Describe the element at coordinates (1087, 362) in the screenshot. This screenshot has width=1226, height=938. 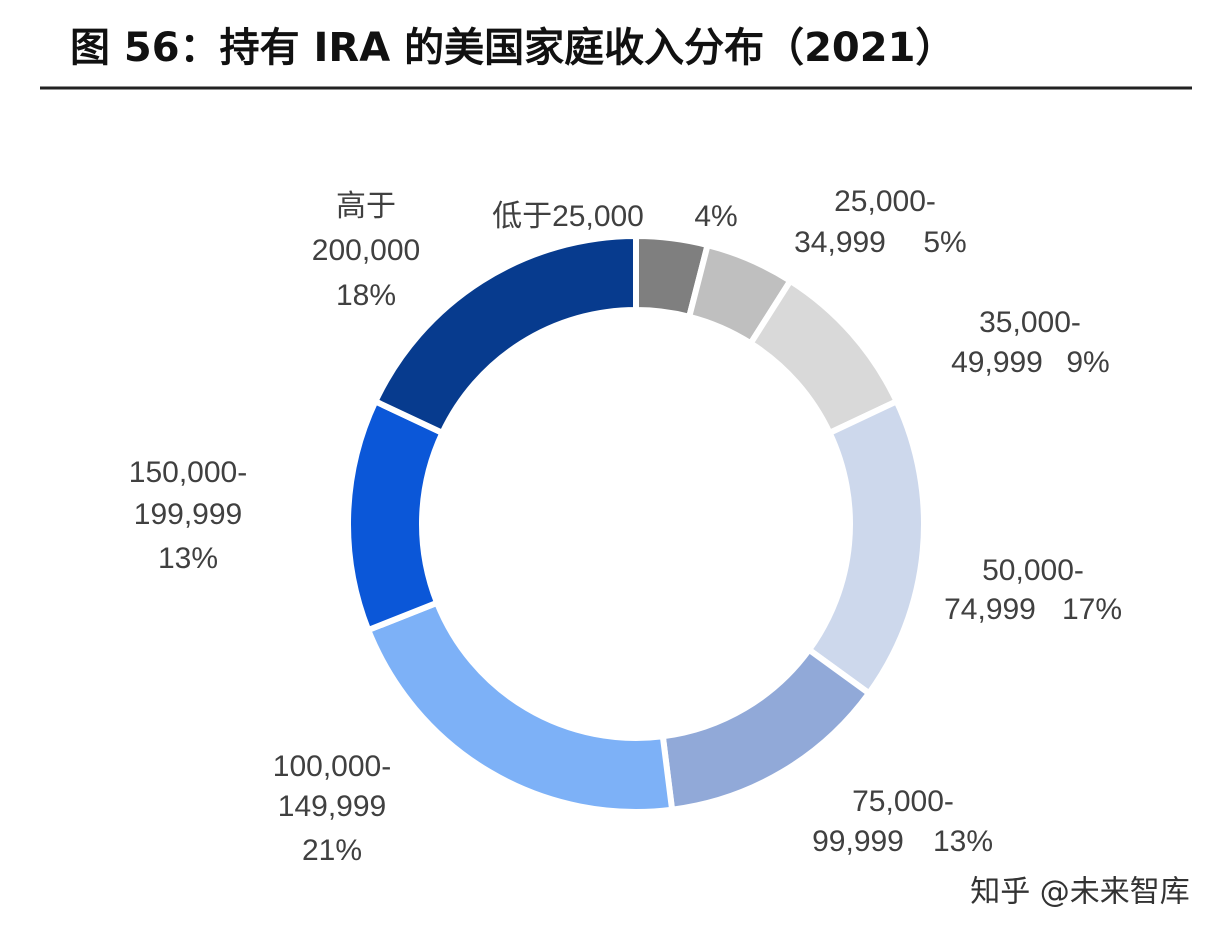
I see `value-label: 9%` at that location.